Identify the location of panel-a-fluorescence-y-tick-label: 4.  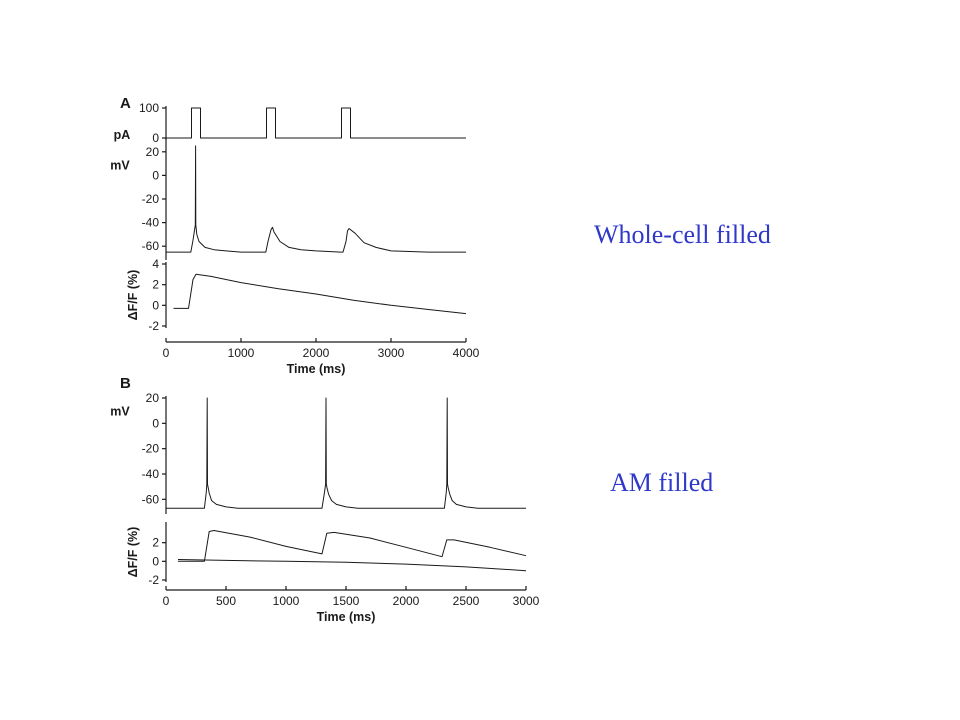
(155, 264).